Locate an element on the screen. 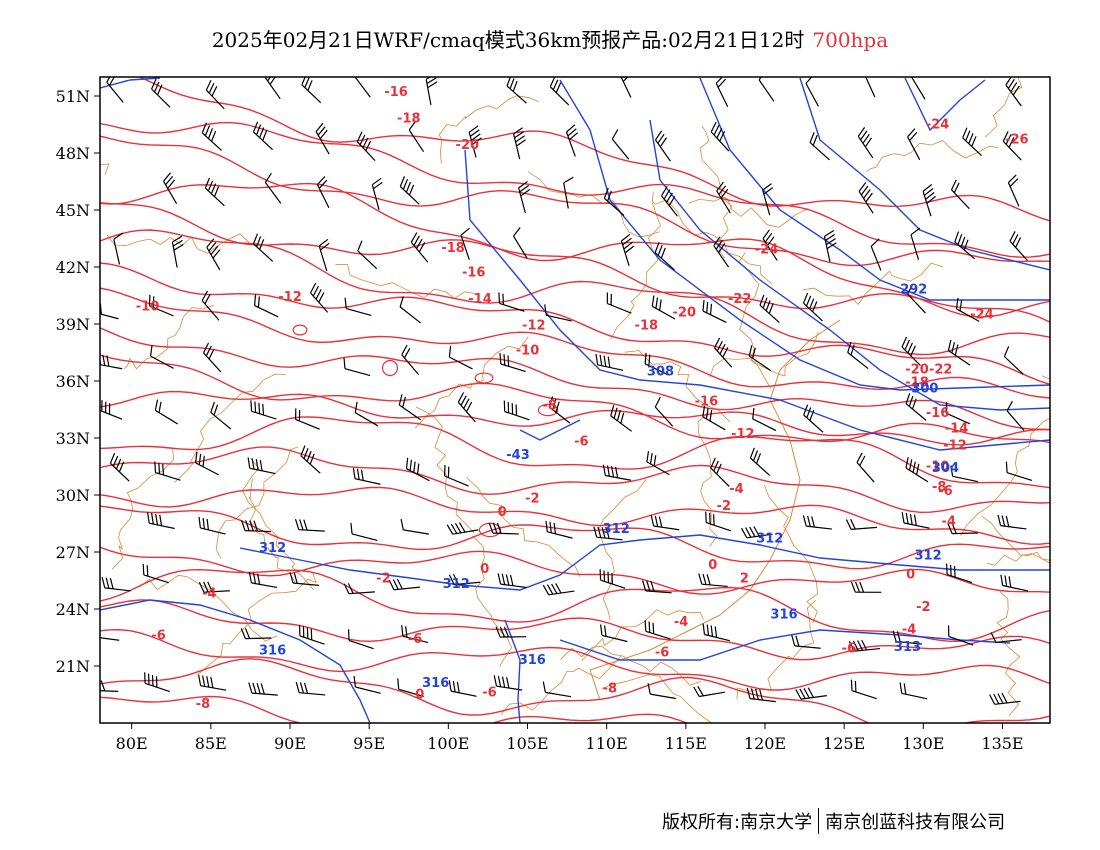 The image size is (1100, 850). lon-tick-label: 130E is located at coordinates (923, 743).